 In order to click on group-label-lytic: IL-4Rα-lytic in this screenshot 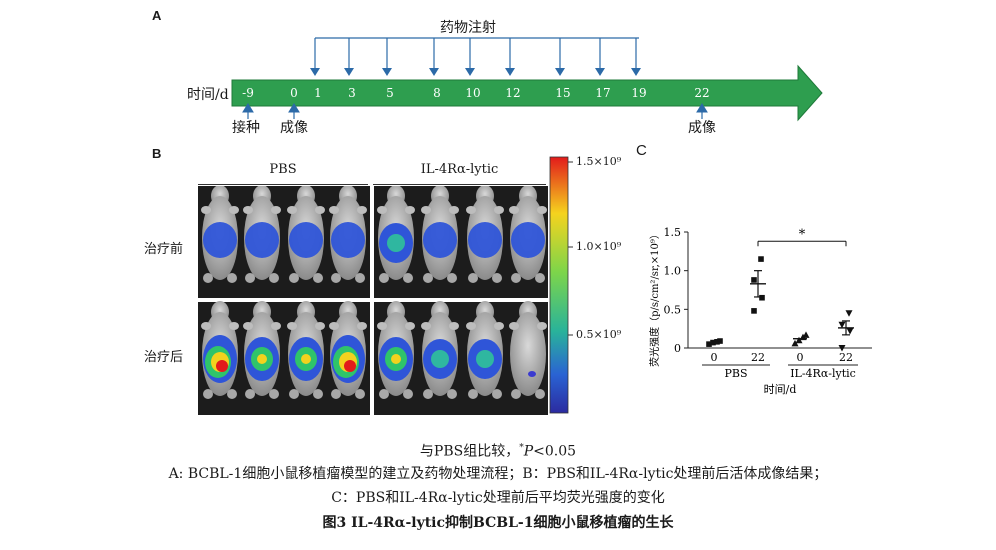, I will do `click(459, 169)`.